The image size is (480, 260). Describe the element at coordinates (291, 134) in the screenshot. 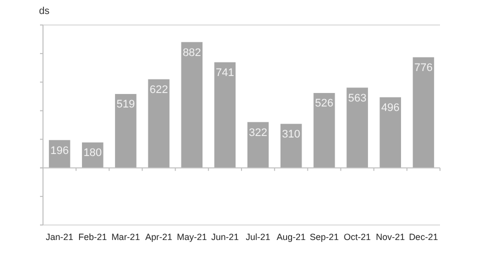

I see `data-label: 310` at that location.